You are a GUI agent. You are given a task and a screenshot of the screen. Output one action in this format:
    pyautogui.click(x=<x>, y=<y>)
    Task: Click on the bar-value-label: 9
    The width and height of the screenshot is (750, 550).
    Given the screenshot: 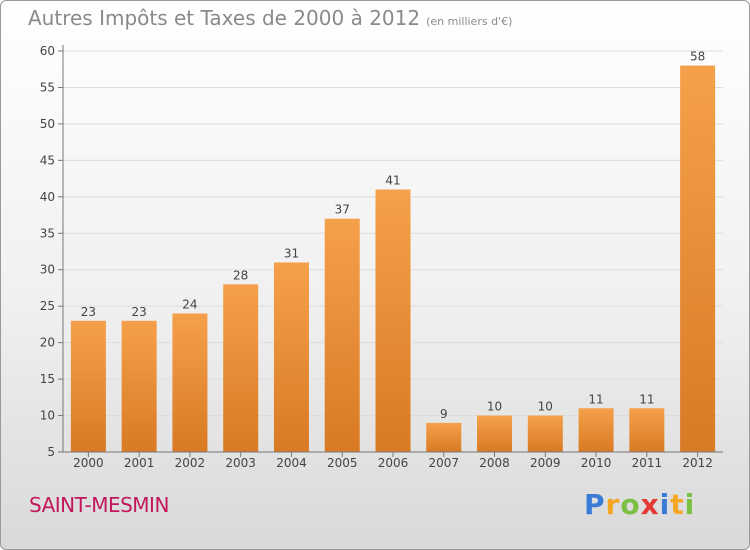 What is the action you would take?
    pyautogui.click(x=444, y=414)
    